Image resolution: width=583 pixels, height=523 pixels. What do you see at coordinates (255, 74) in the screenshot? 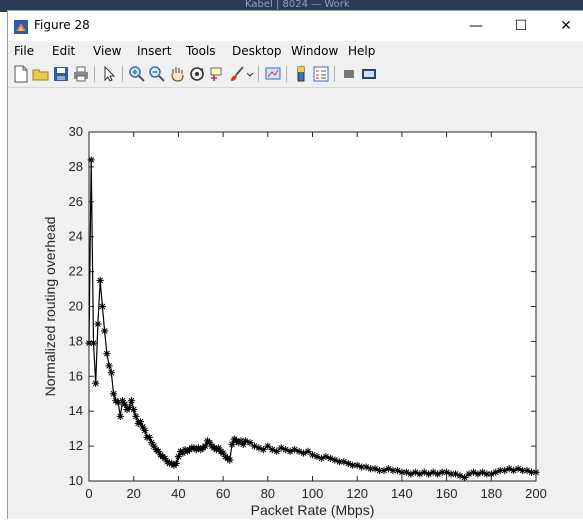
I see `chevron-down-icon` at bounding box center [255, 74].